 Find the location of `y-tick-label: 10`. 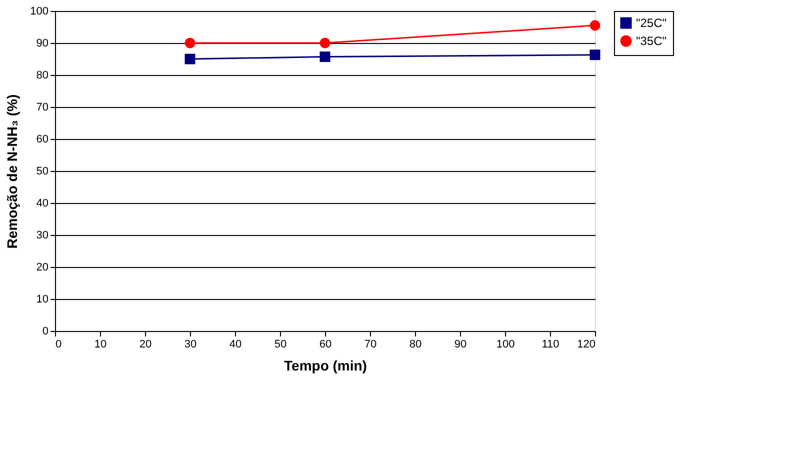

y-tick-label: 10 is located at coordinates (42, 300).